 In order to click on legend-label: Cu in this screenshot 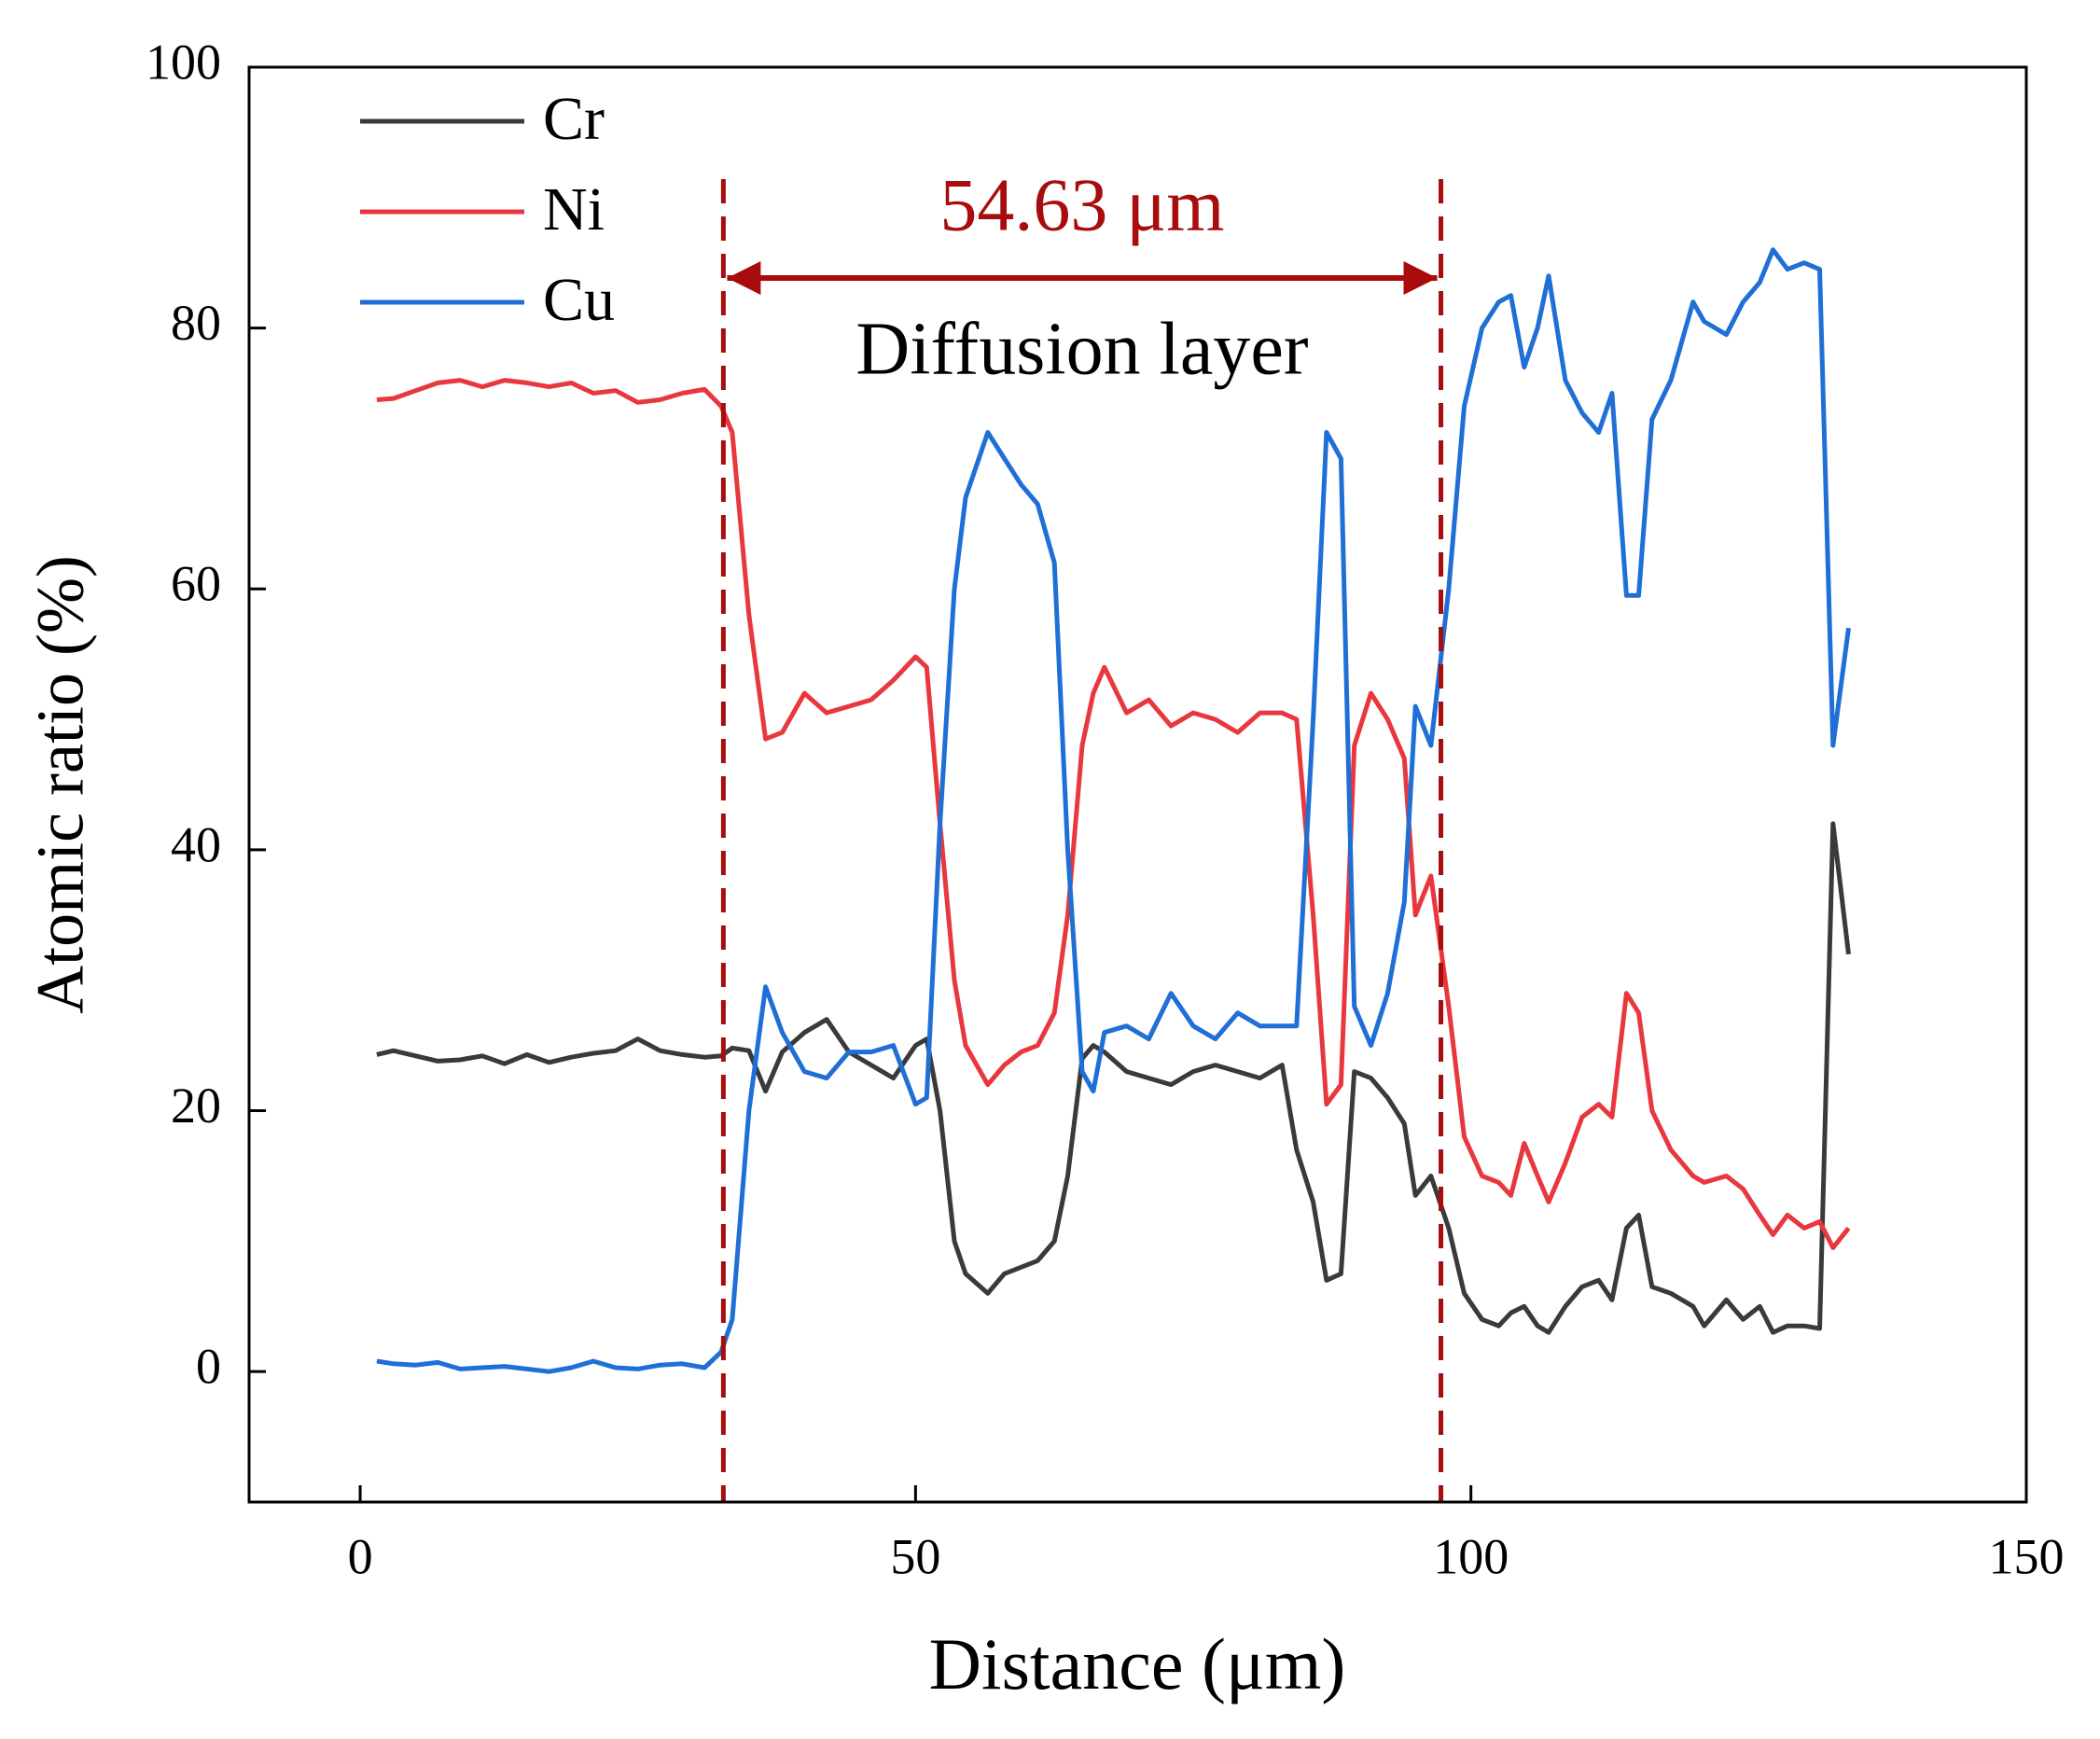, I will do `click(579, 300)`.